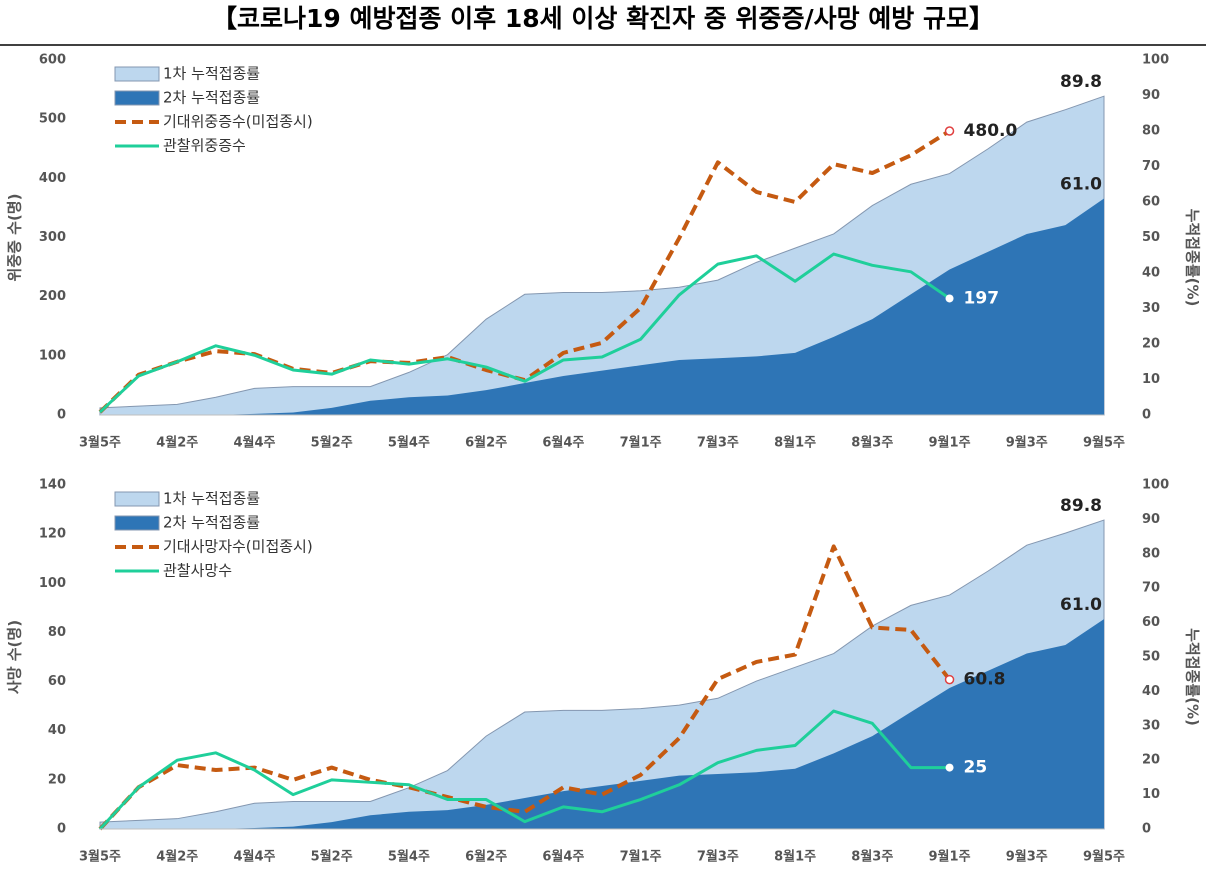 Image resolution: width=1206 pixels, height=873 pixels. Describe the element at coordinates (982, 298) in the screenshot. I see `value-label: 197` at that location.